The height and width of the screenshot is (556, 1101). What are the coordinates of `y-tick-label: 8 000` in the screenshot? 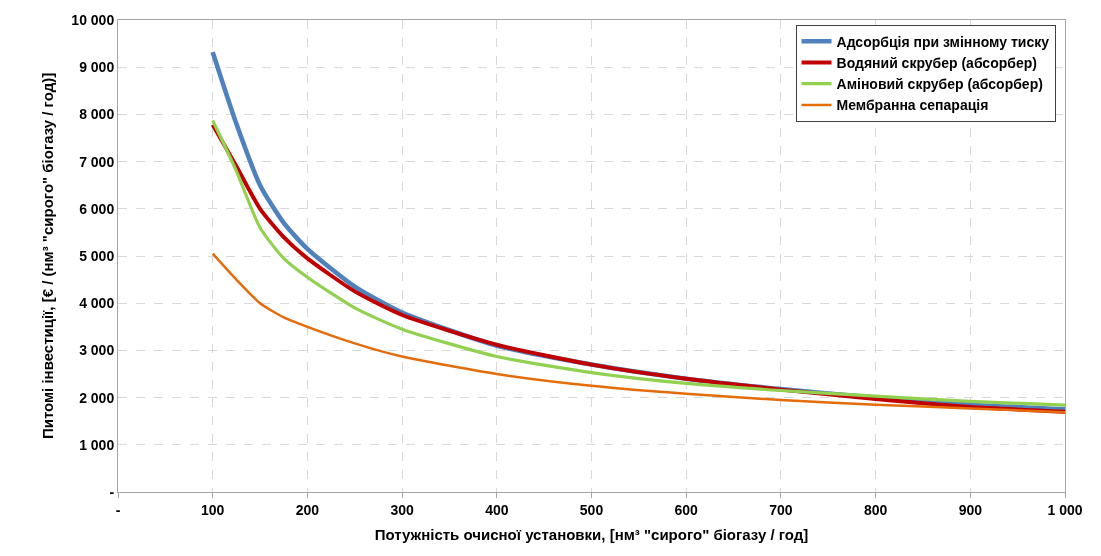 It's located at (97, 114).